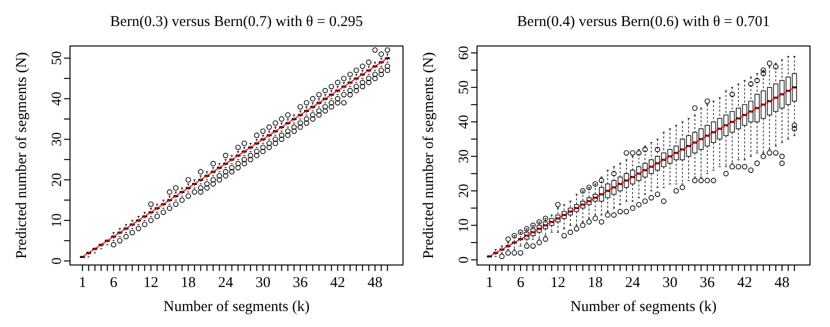  I want to click on chart-title: Bern(0.4) versus Bern(0.6) with θ = 0.701, so click(643, 22).